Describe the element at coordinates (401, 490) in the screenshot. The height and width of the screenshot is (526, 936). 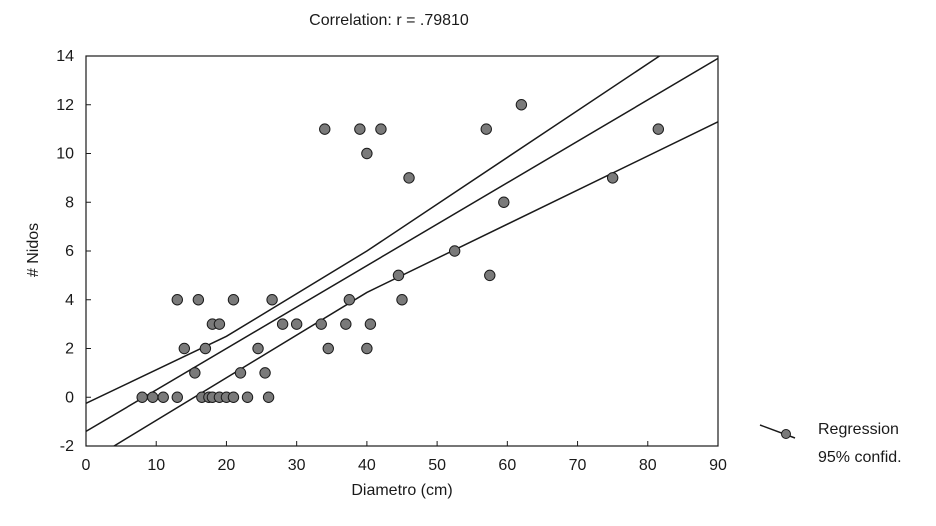
I see `x-axis-label: Diametro (cm)` at that location.